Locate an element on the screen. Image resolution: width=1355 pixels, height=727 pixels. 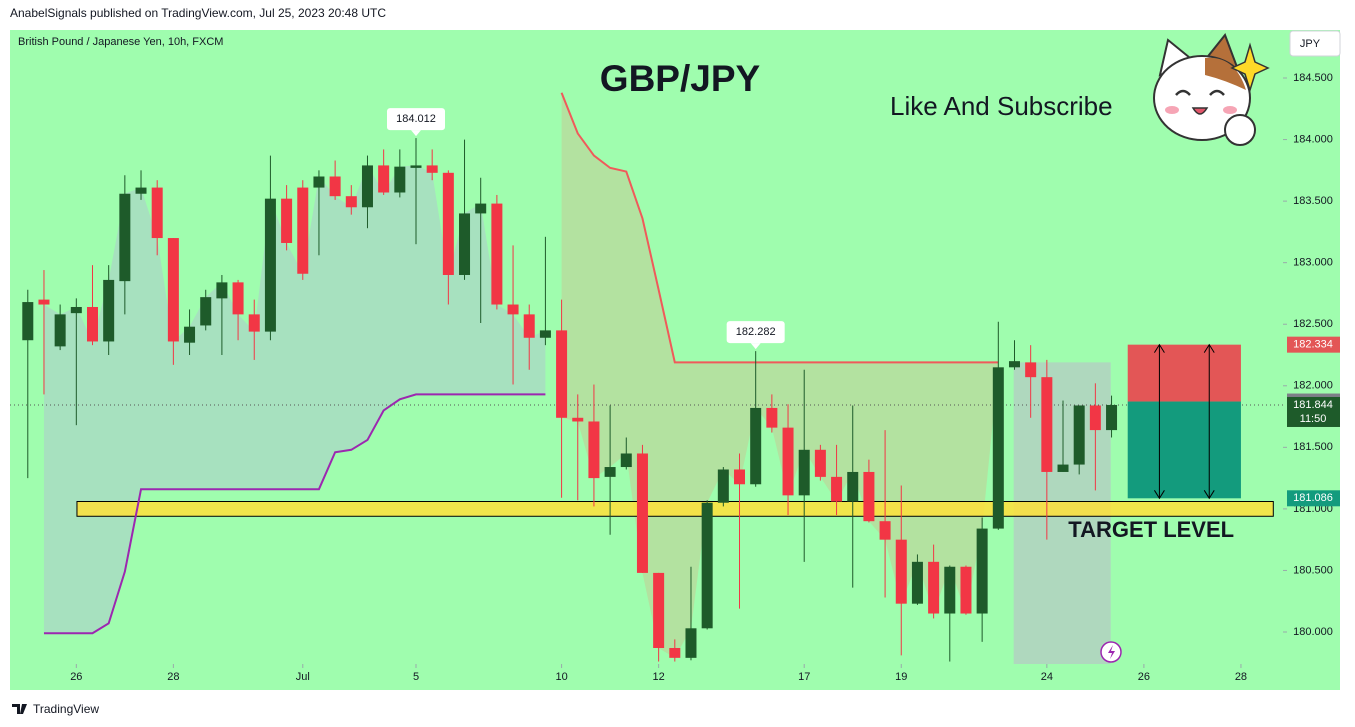
x-tick-label: 17 is located at coordinates (804, 677).